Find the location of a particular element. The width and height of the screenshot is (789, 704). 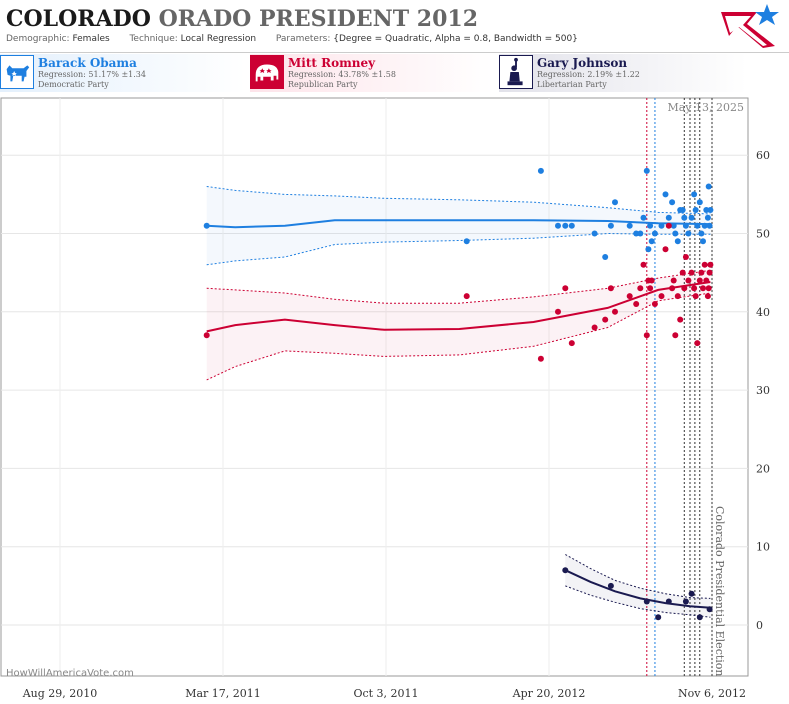

demographic-value: Females is located at coordinates (91, 39).